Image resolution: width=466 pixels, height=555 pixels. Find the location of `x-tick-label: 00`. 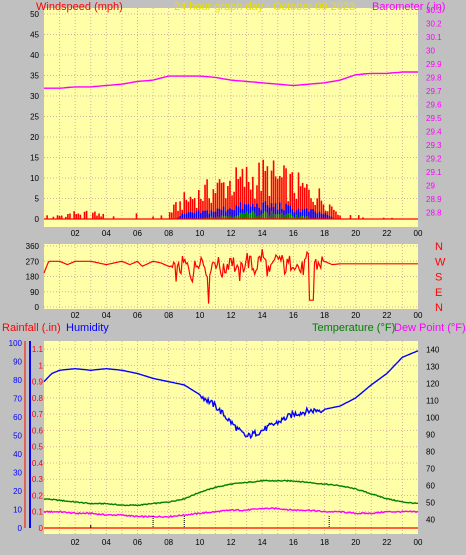

x-tick-label: 00 is located at coordinates (418, 315).